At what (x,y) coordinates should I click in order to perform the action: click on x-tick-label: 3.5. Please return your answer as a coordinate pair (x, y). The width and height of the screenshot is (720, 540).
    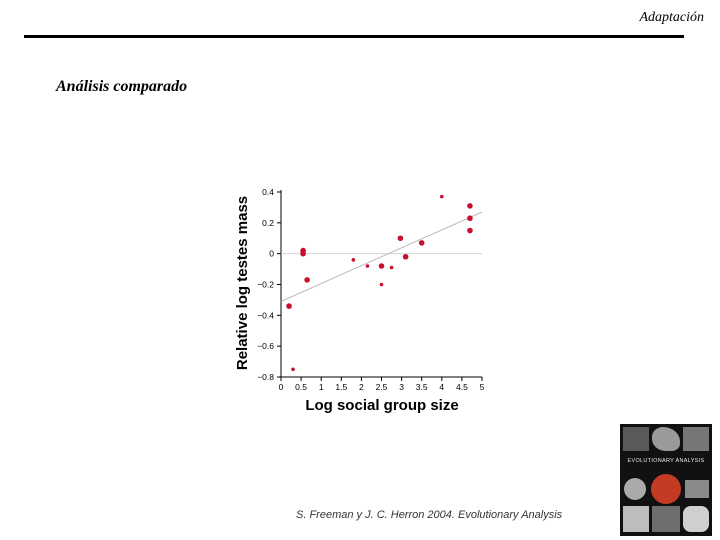
    Looking at the image, I should click on (422, 387).